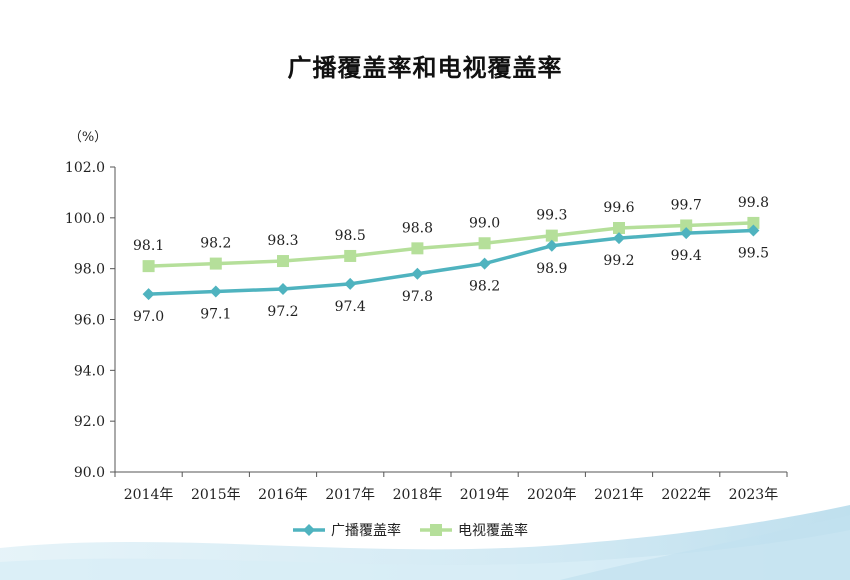  What do you see at coordinates (283, 495) in the screenshot?
I see `x-tick-label: 2016年` at bounding box center [283, 495].